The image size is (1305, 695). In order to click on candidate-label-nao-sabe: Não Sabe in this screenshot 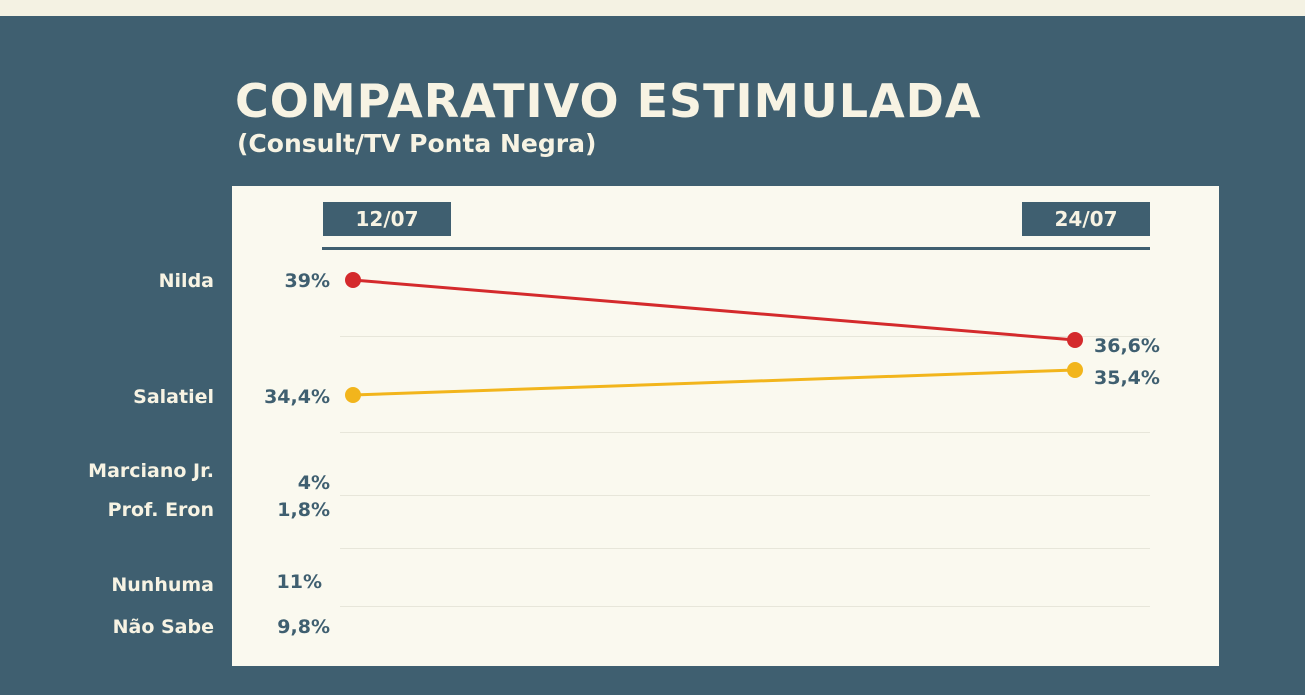, I will do `click(163, 627)`.